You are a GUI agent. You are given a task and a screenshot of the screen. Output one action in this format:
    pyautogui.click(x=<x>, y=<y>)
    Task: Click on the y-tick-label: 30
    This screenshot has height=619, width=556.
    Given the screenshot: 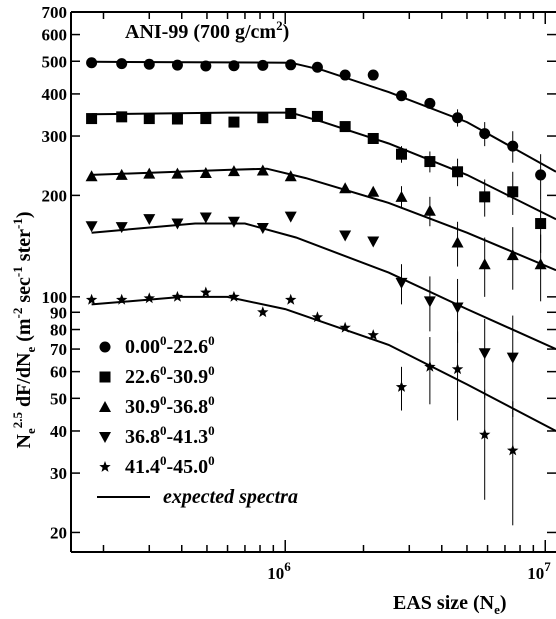 What is the action you would take?
    pyautogui.click(x=58, y=473)
    